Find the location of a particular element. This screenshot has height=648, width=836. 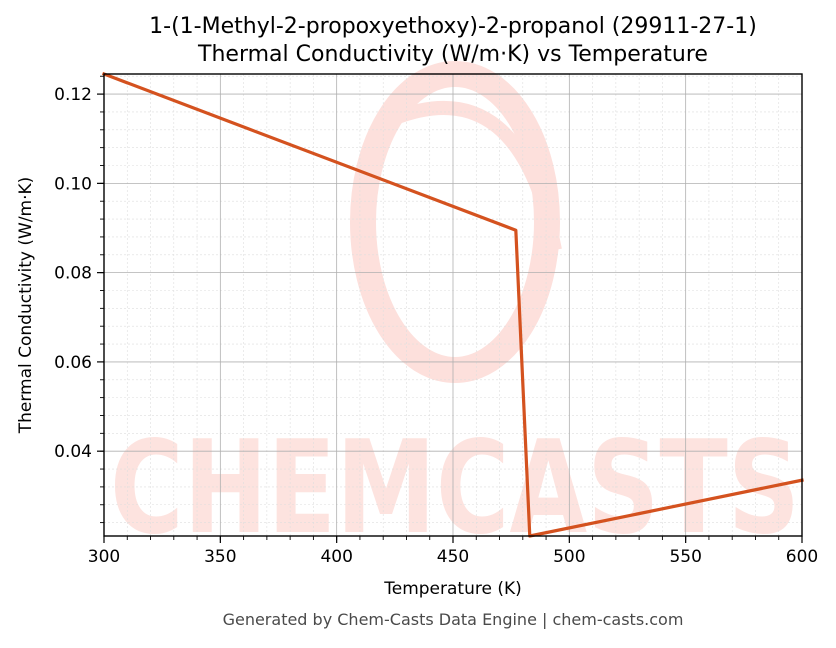

y-tick-label: 0.04 is located at coordinates (73, 452).